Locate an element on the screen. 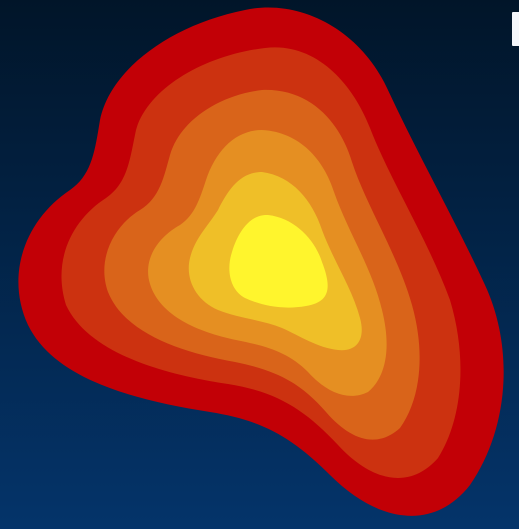 This screenshot has width=519, height=529. clipped-edge-element is located at coordinates (515, 29).